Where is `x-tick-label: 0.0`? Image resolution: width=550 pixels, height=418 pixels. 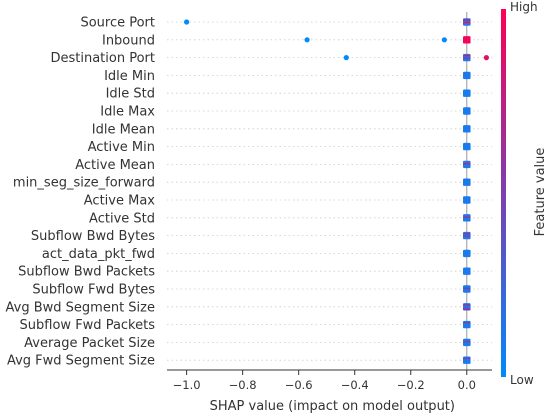
x-tick-label: 0.0 is located at coordinates (467, 385).